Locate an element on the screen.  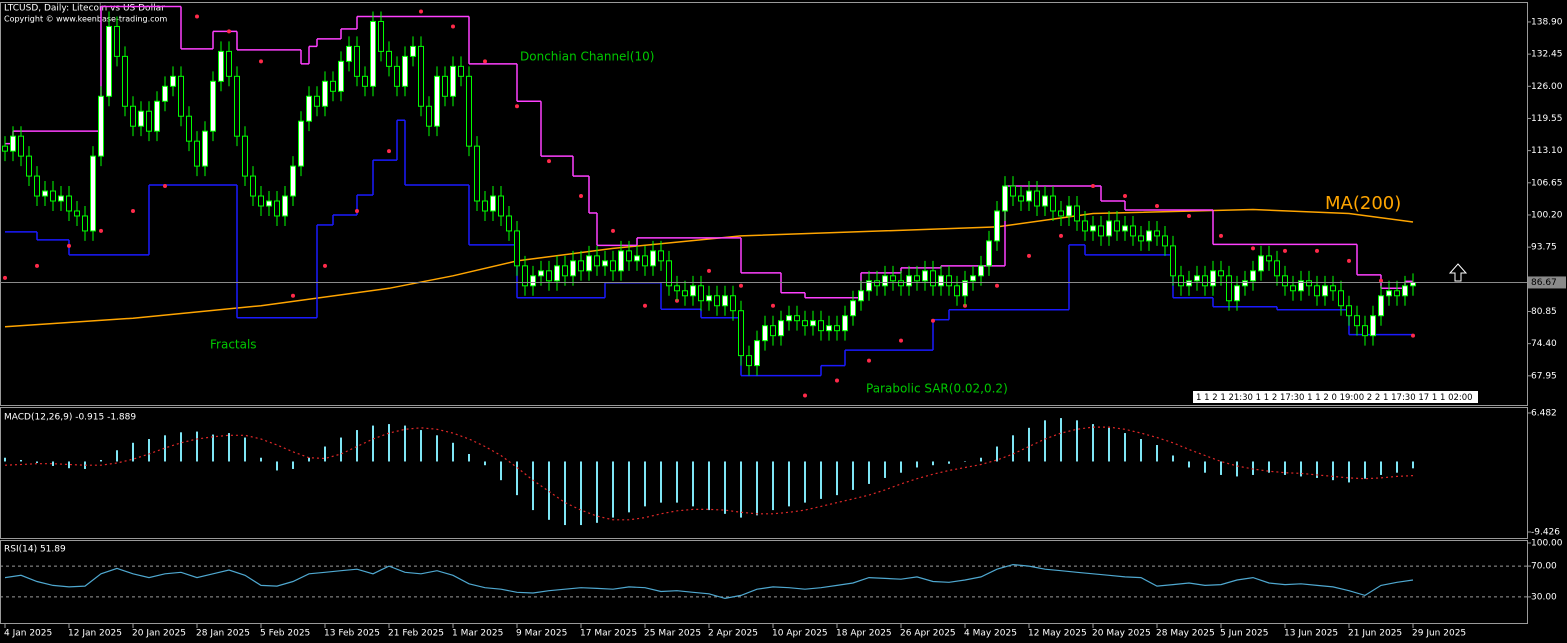
session-strip is located at coordinates (1335, 397).